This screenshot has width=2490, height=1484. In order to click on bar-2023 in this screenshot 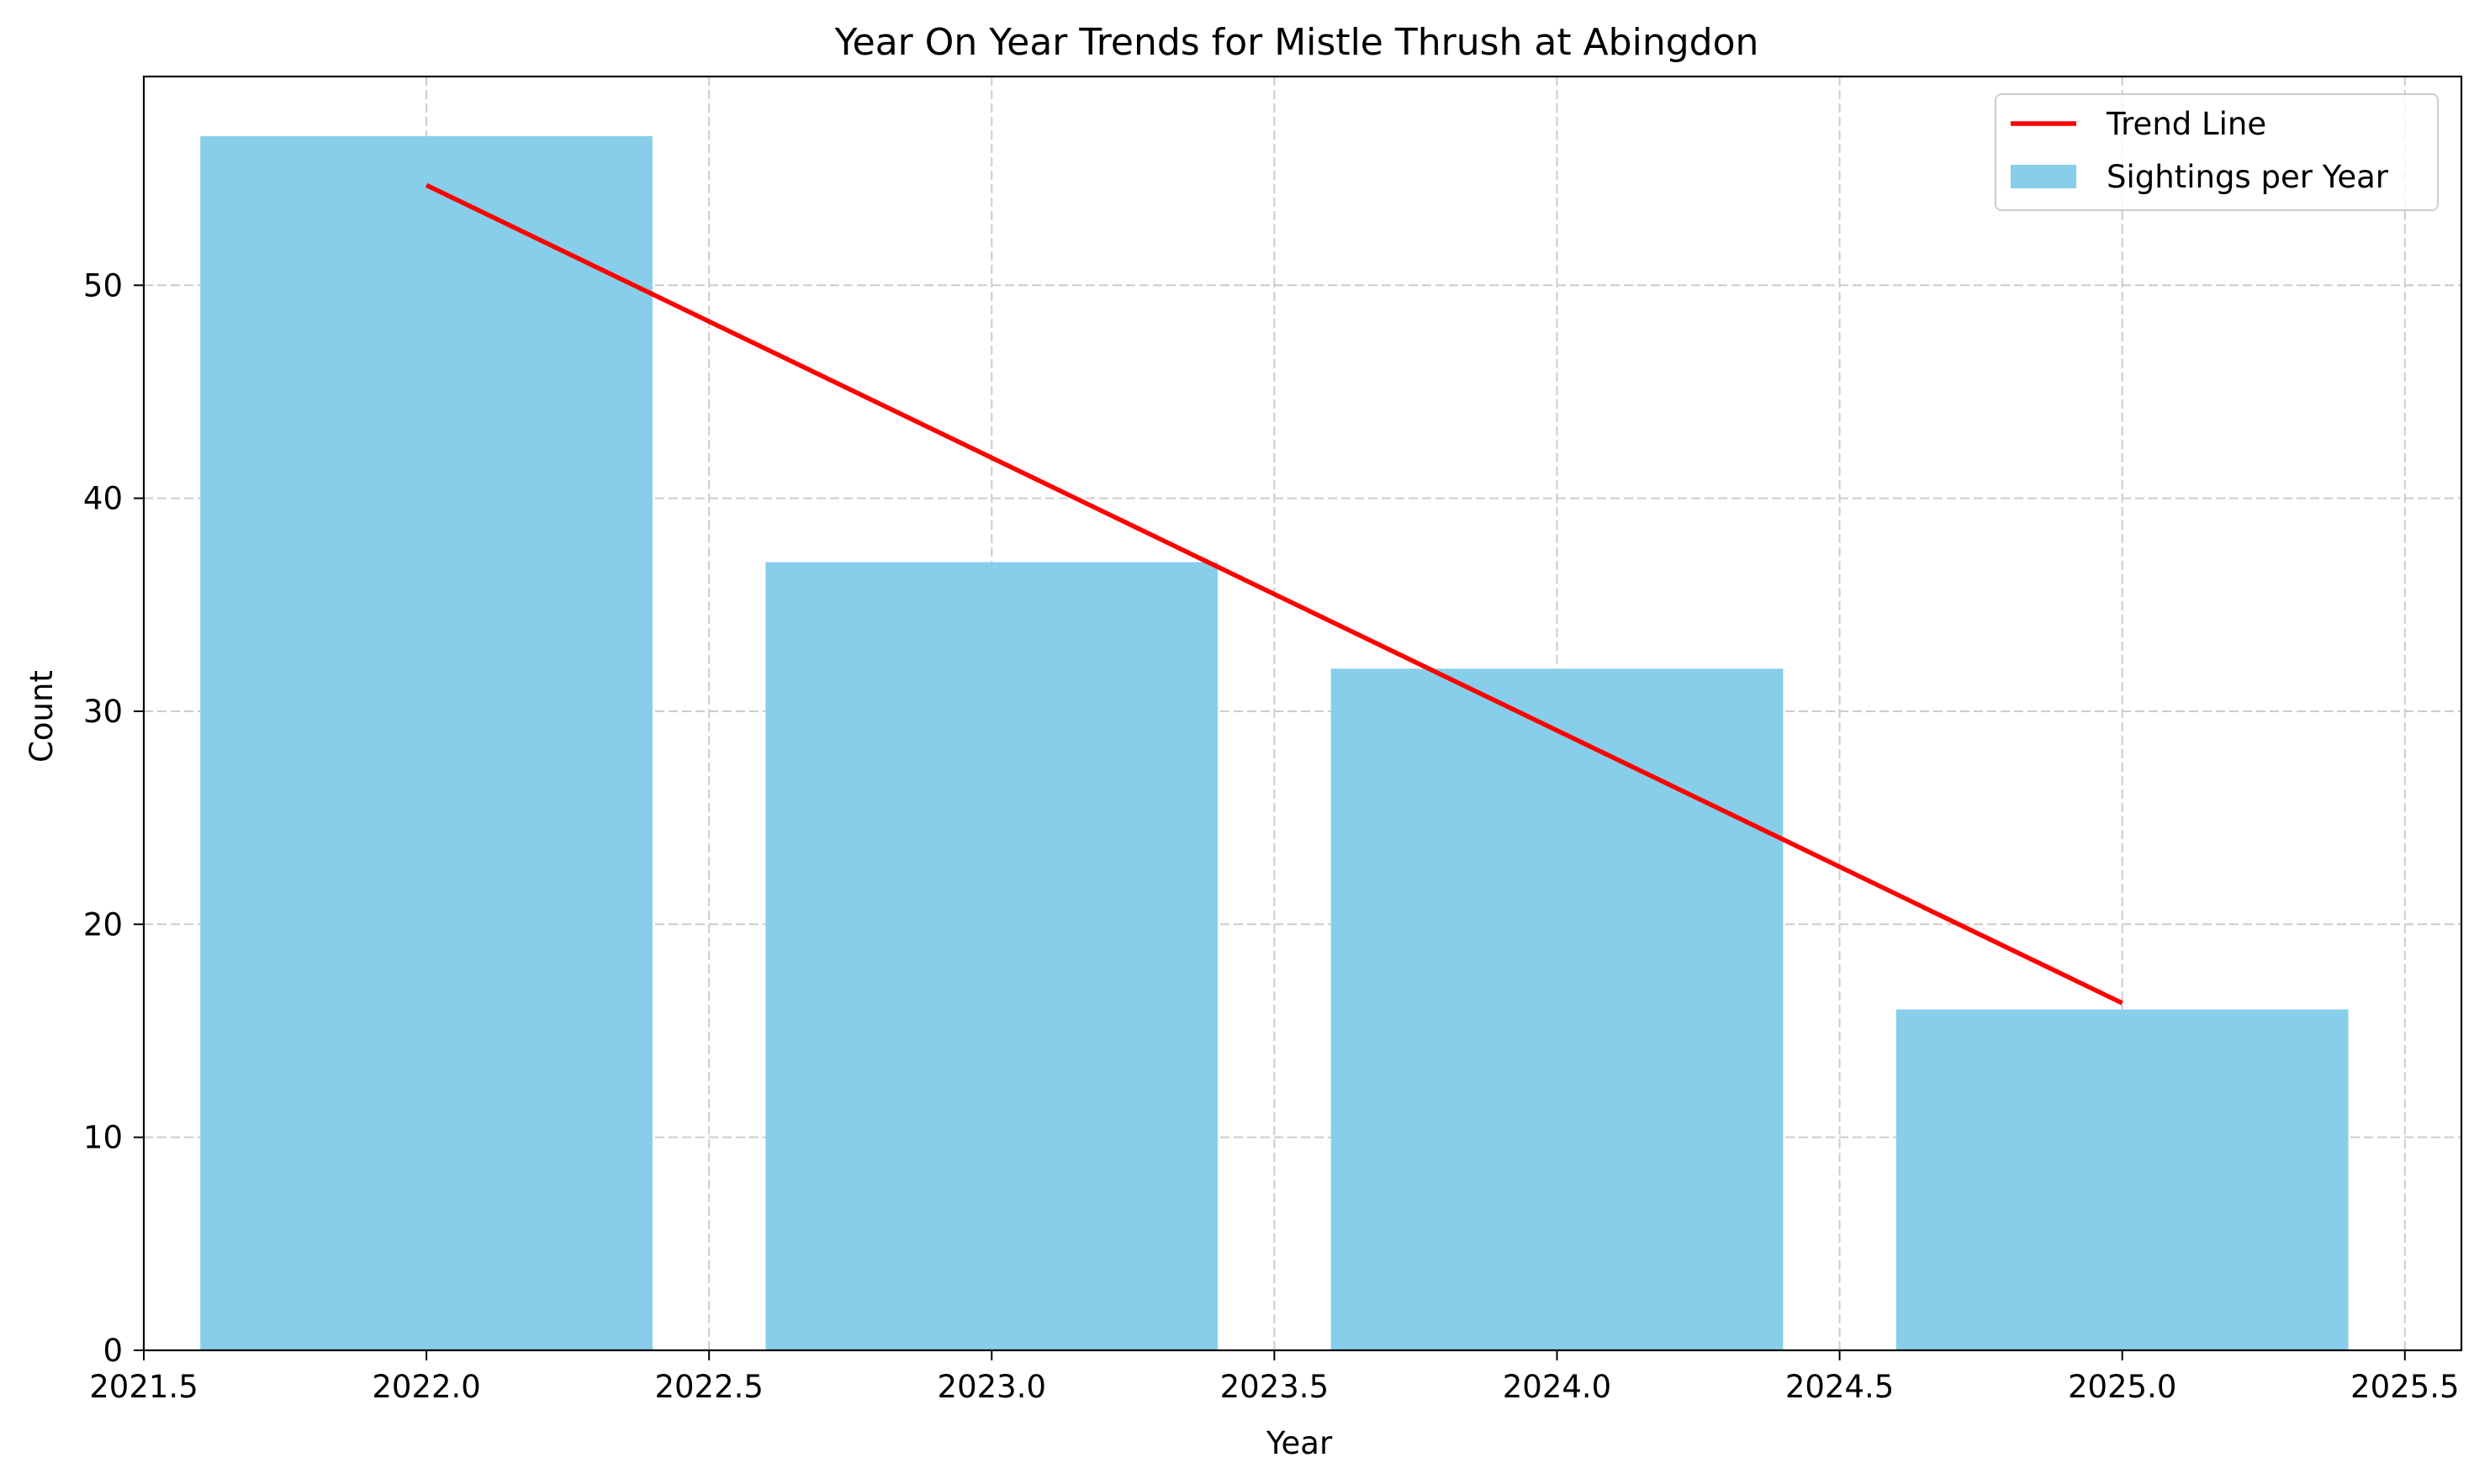, I will do `click(992, 956)`.